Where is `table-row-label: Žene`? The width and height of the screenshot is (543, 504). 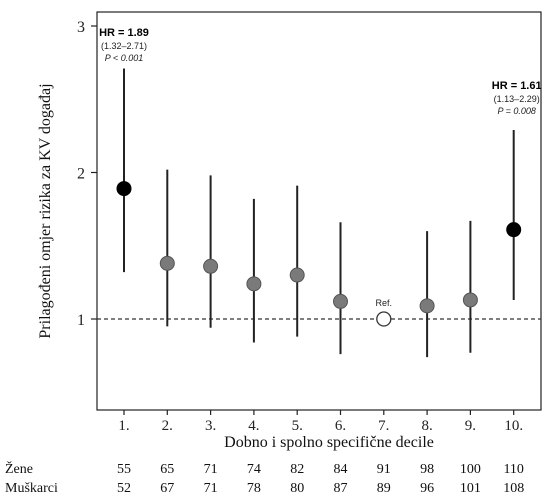 table-row-label: Žene is located at coordinates (19, 468).